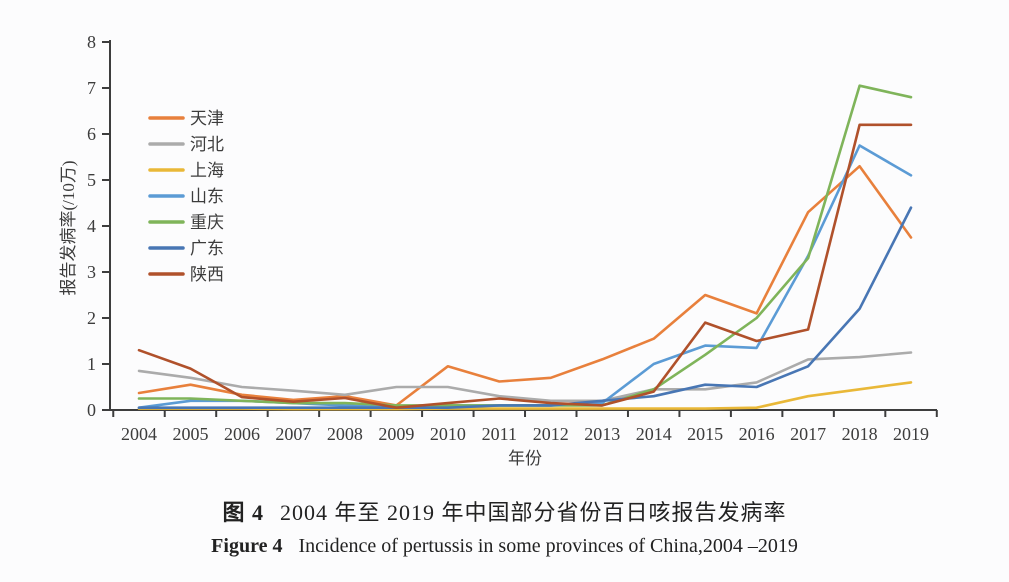 This screenshot has height=582, width=1009. What do you see at coordinates (207, 144) in the screenshot?
I see `legend-label-1: 河北` at bounding box center [207, 144].